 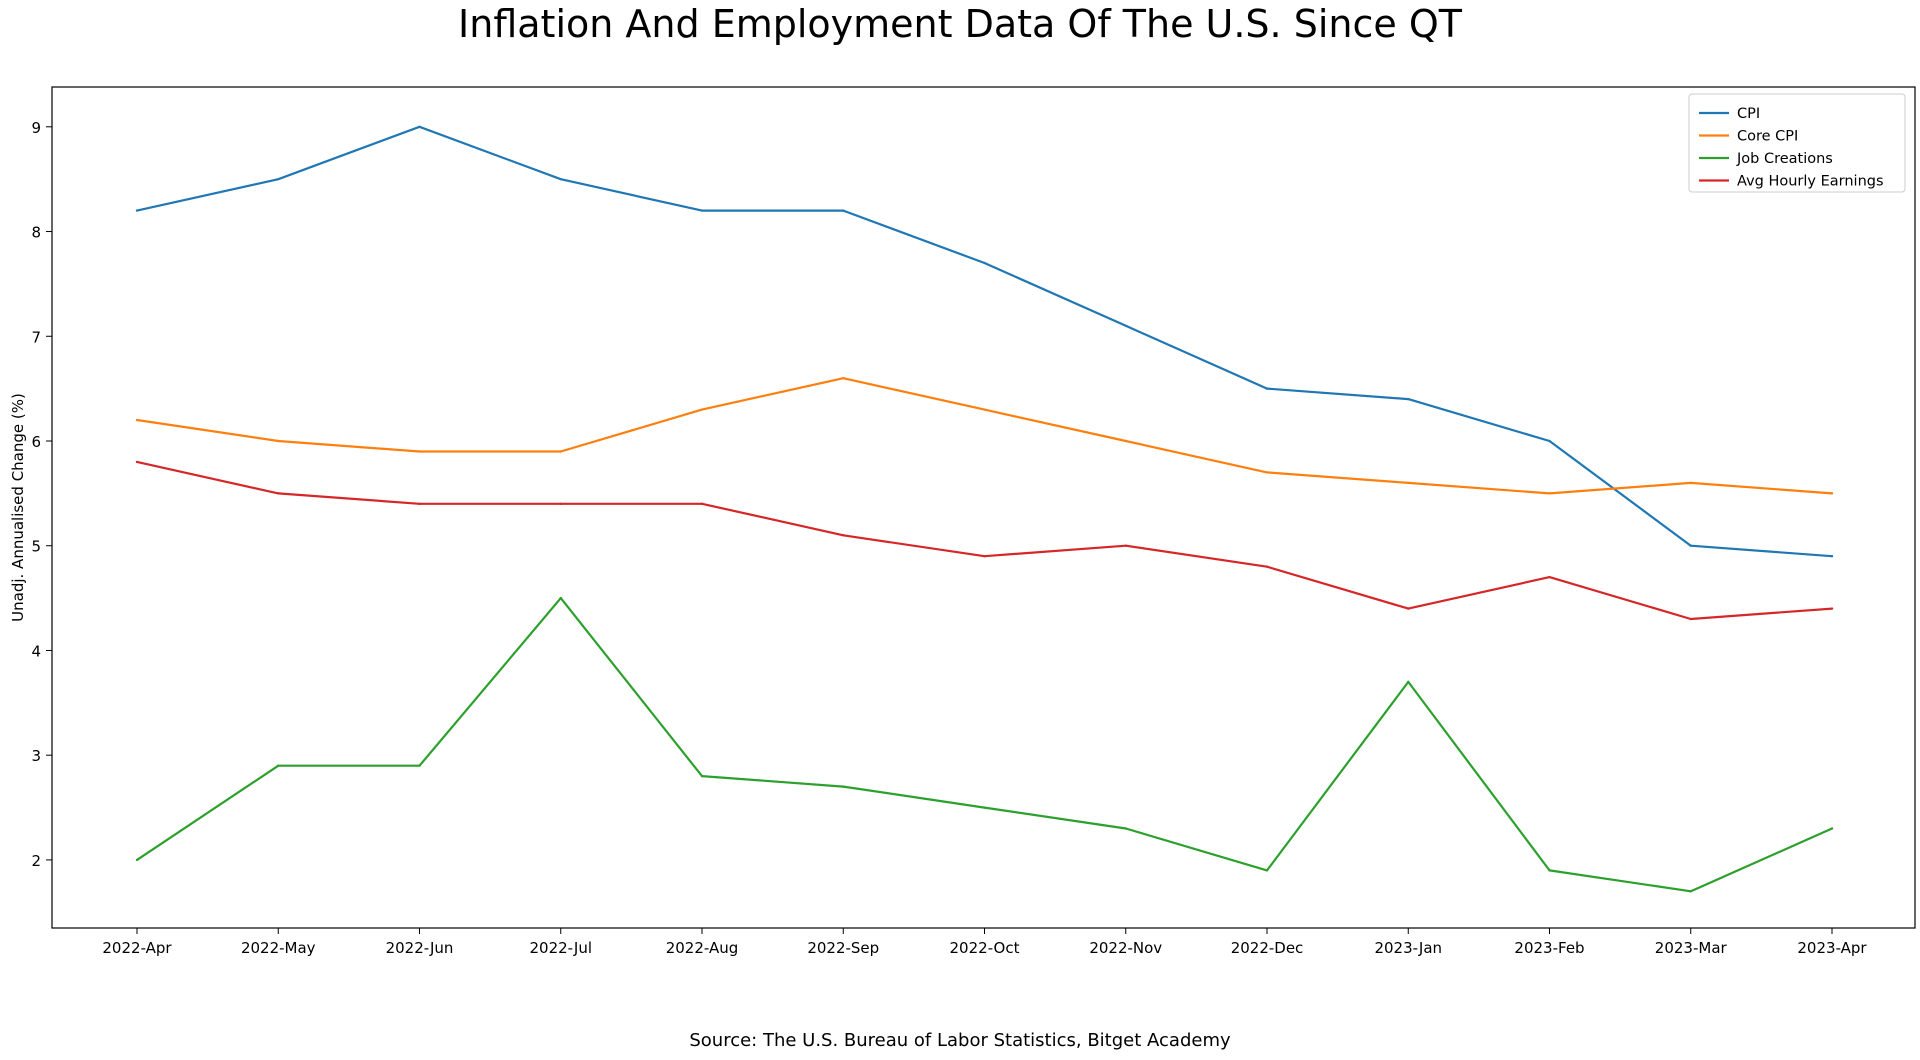 What do you see at coordinates (1691, 948) in the screenshot?
I see `x-tick-label: 2023-Mar` at bounding box center [1691, 948].